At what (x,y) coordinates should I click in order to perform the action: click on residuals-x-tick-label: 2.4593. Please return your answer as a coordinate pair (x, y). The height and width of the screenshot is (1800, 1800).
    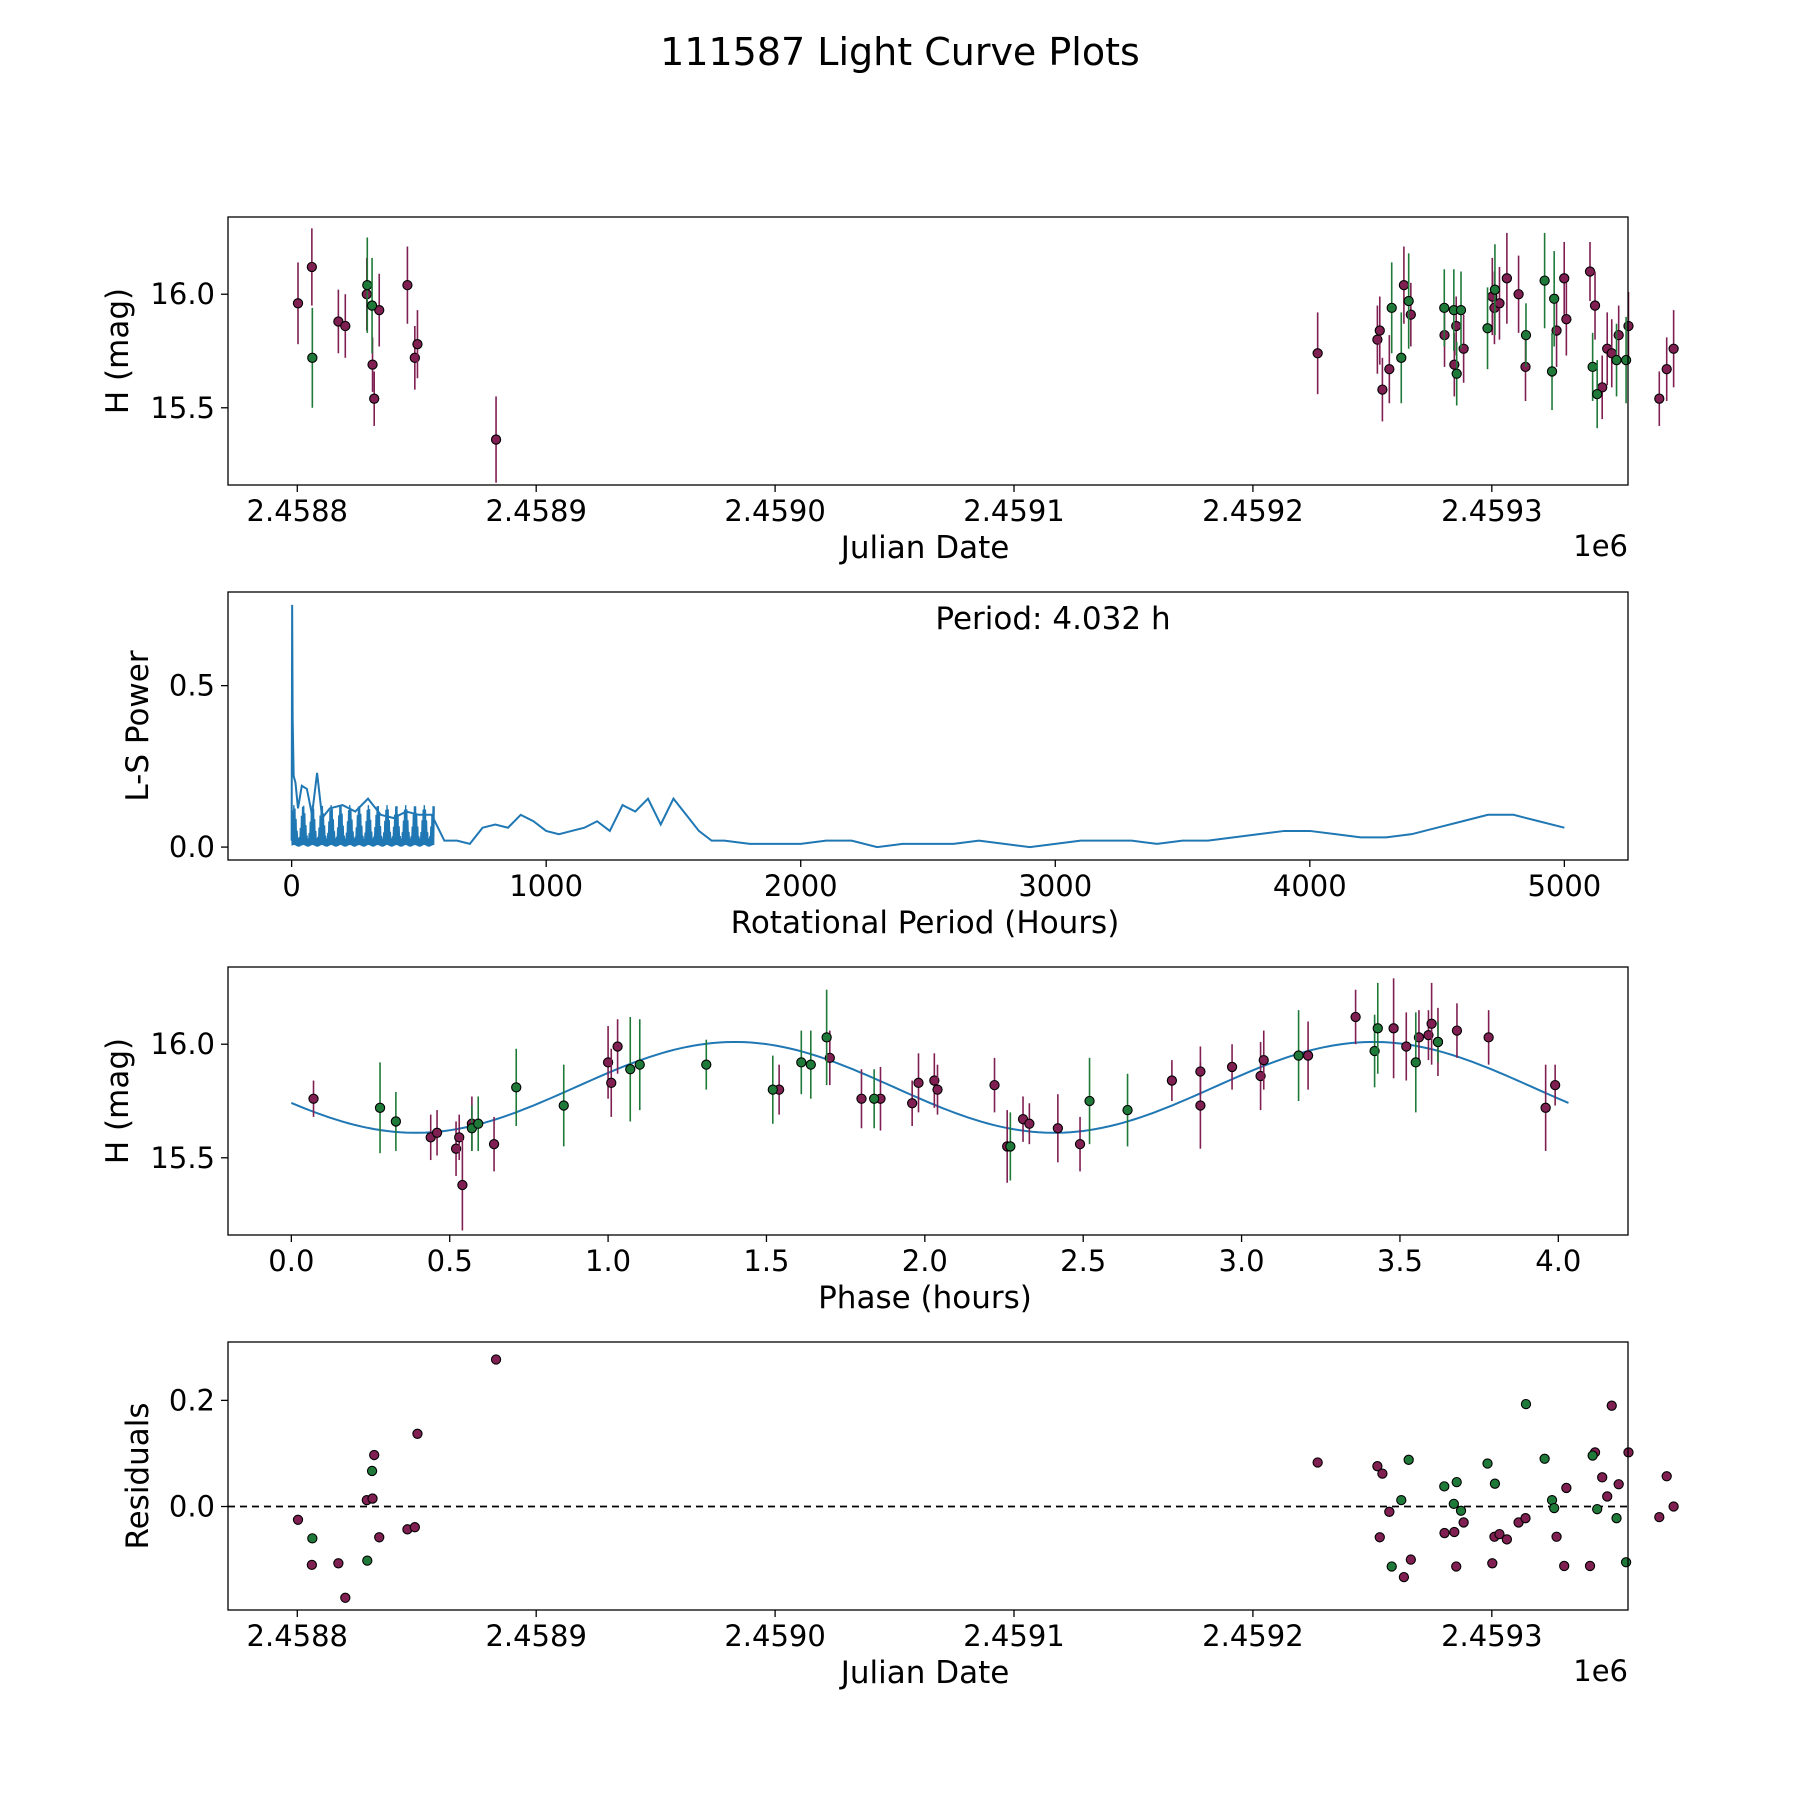
    Looking at the image, I should click on (1491, 1636).